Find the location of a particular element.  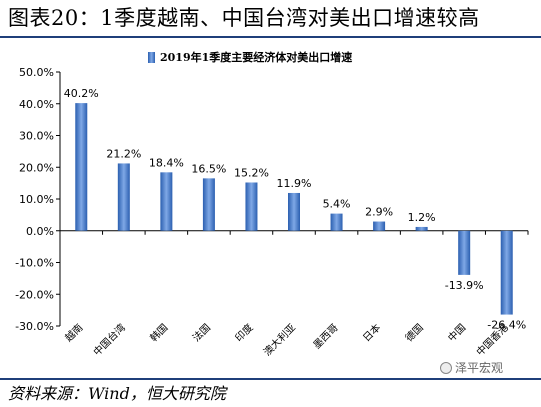

x-tick-label: 墨西哥 is located at coordinates (326, 337).